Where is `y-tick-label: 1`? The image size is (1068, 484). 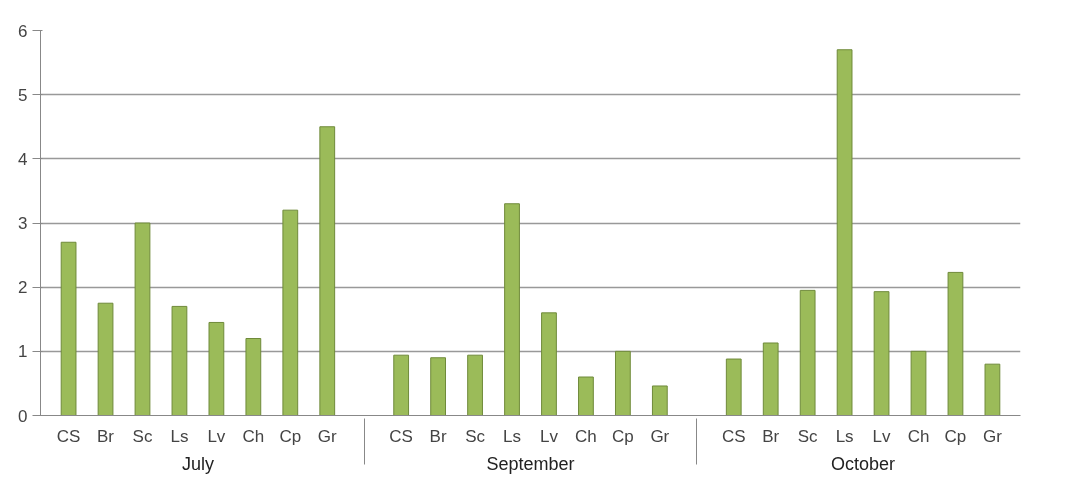
y-tick-label: 1 is located at coordinates (23, 352).